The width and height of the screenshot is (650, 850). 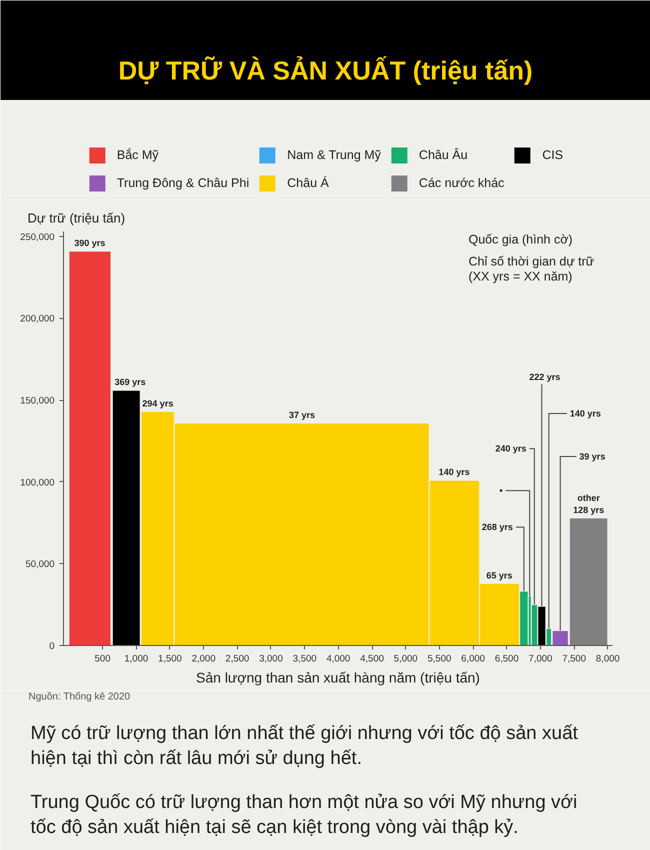 I want to click on x-tick-label: 7,000, so click(x=540, y=659).